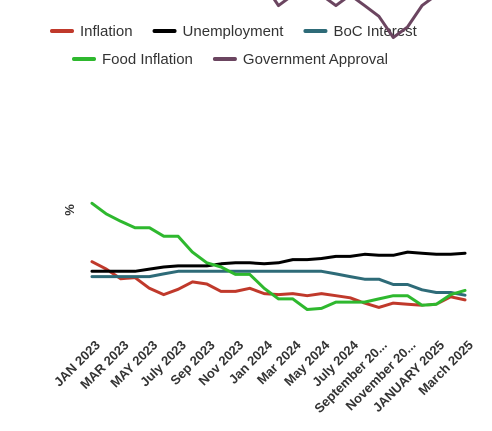 The width and height of the screenshot is (492, 431). What do you see at coordinates (106, 31) in the screenshot?
I see `legend-label: Inflation` at bounding box center [106, 31].